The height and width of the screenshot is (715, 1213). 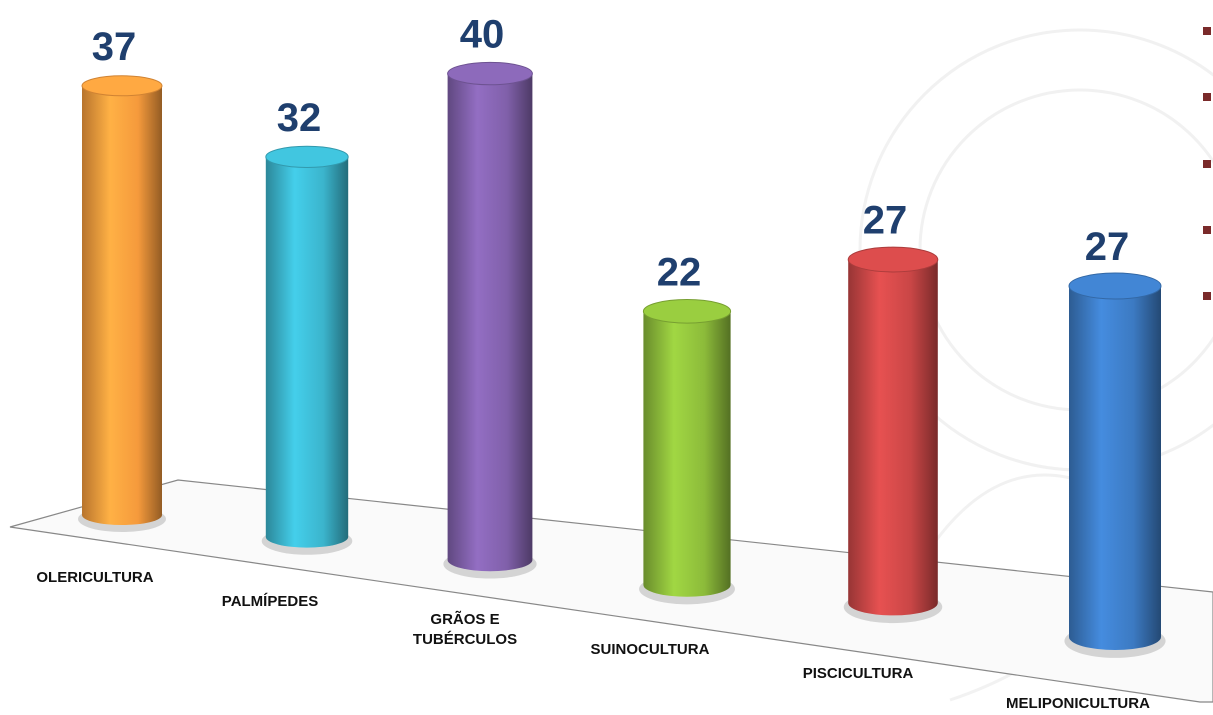 What do you see at coordinates (95, 577) in the screenshot?
I see `category-label: OLERICULTURA` at bounding box center [95, 577].